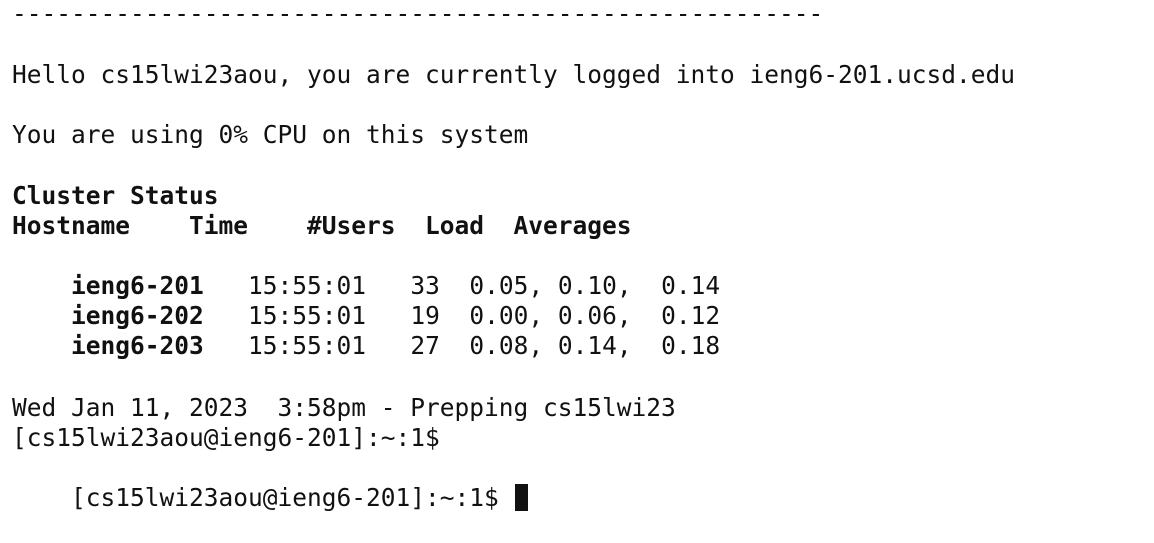  I want to click on load-1-cell: 0.08,, so click(506, 345).